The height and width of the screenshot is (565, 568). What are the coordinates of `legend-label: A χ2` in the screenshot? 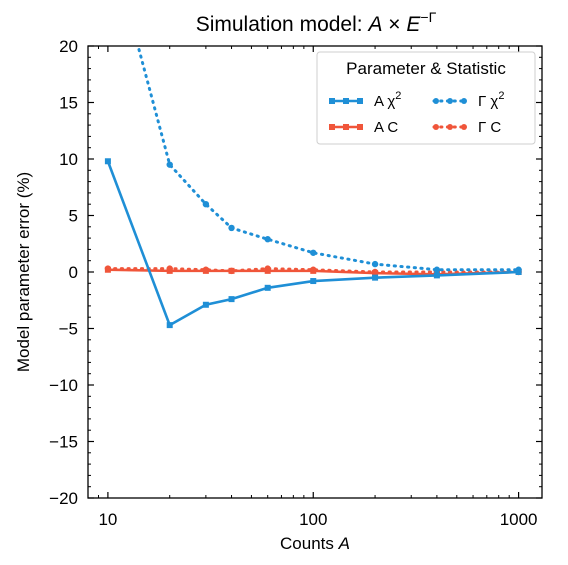 It's located at (387, 100).